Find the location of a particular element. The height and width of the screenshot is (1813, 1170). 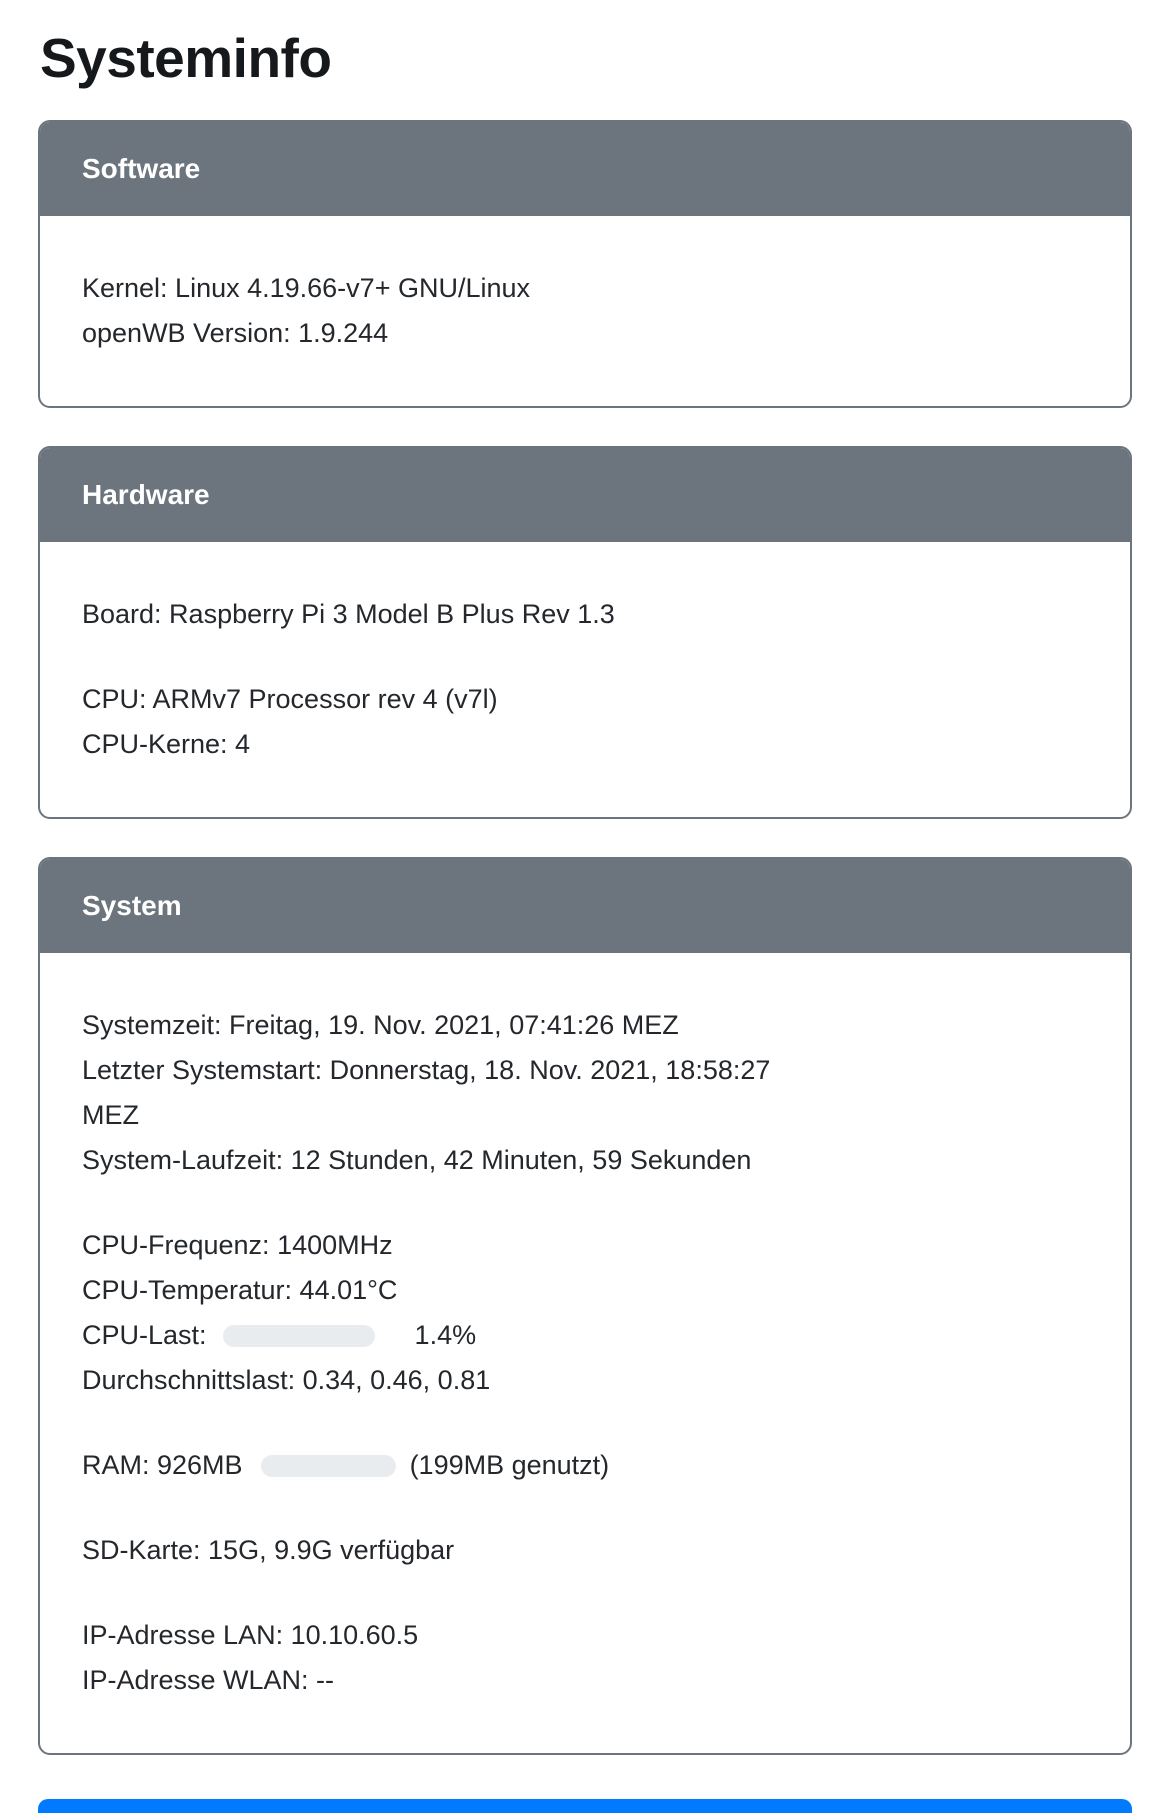

cpu-load-row: CPU-Last: 1.4% is located at coordinates (585, 1335).